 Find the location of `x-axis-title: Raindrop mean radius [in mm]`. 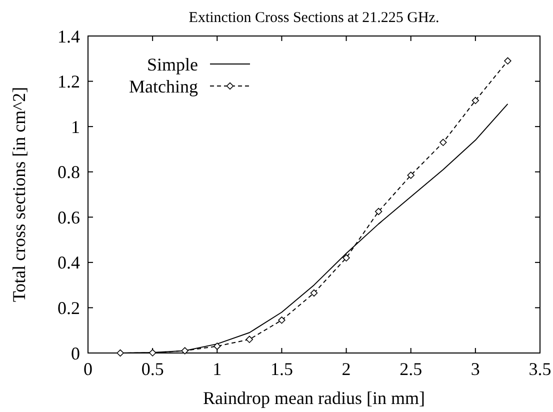

x-axis-title: Raindrop mean radius [in mm] is located at coordinates (314, 398).